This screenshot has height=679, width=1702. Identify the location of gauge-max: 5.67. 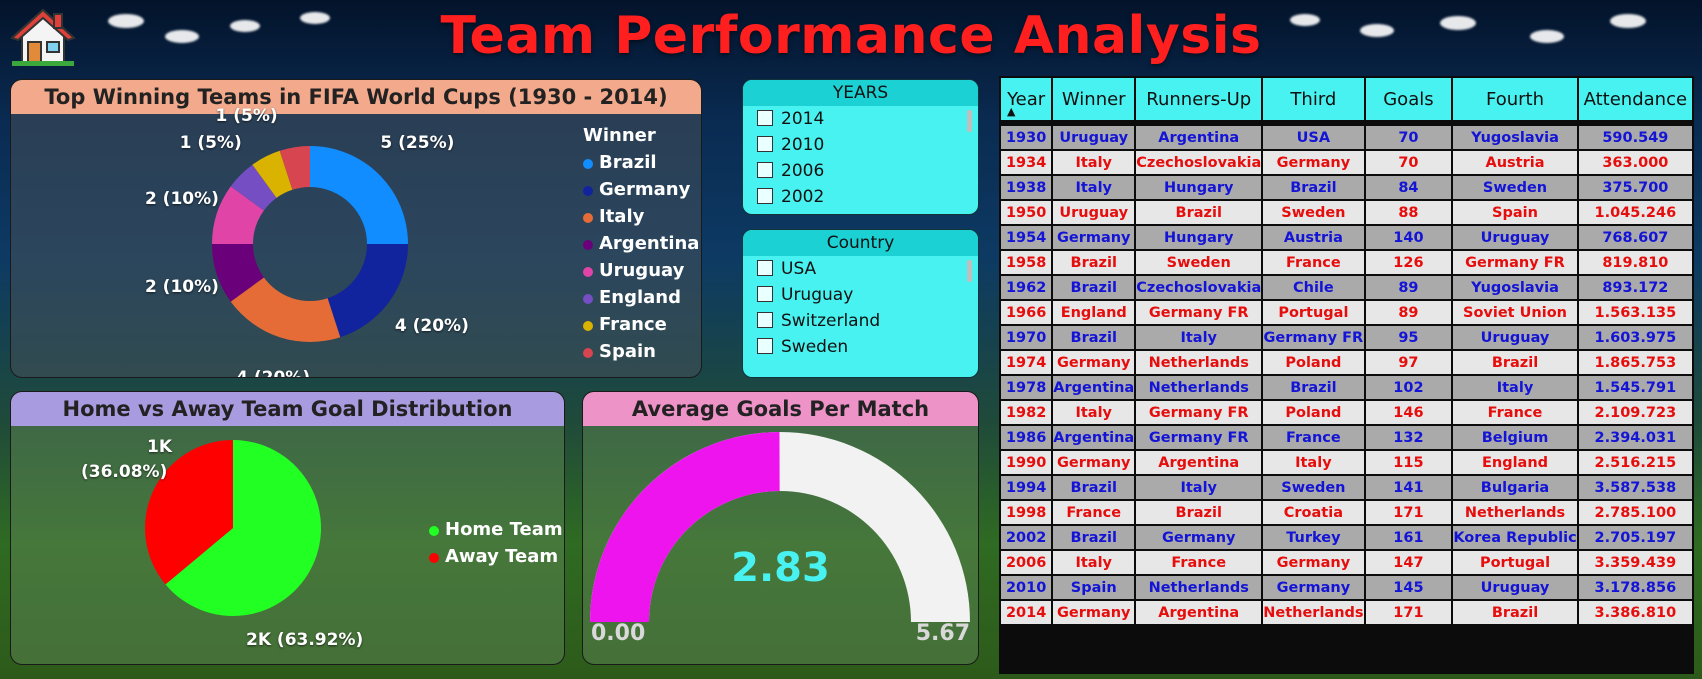
(942, 633).